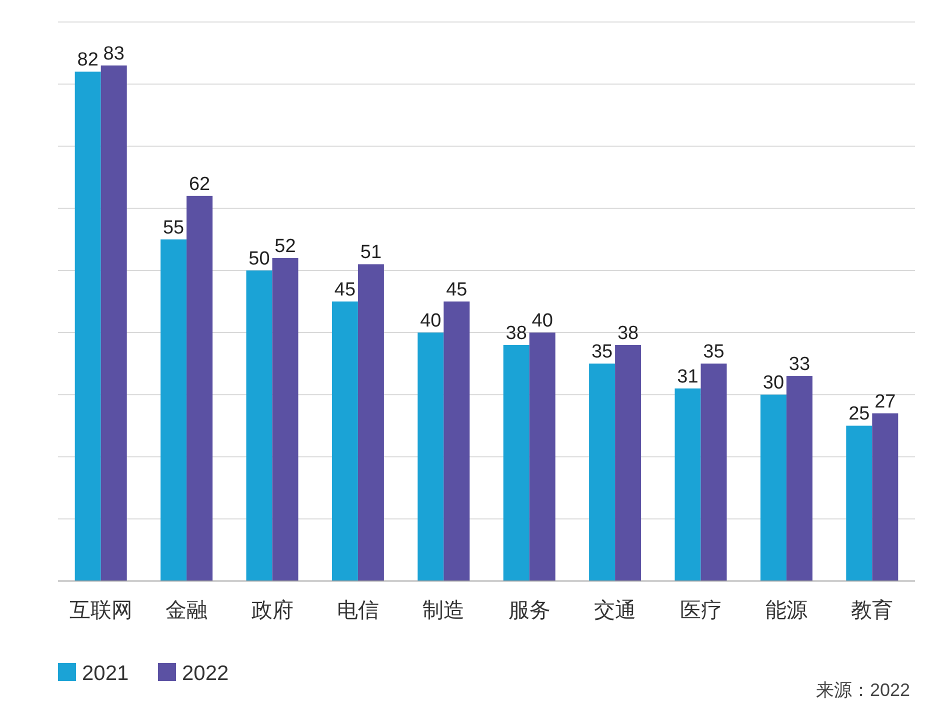 This screenshot has height=706, width=939. Describe the element at coordinates (773, 383) in the screenshot. I see `data-label: 30` at that location.